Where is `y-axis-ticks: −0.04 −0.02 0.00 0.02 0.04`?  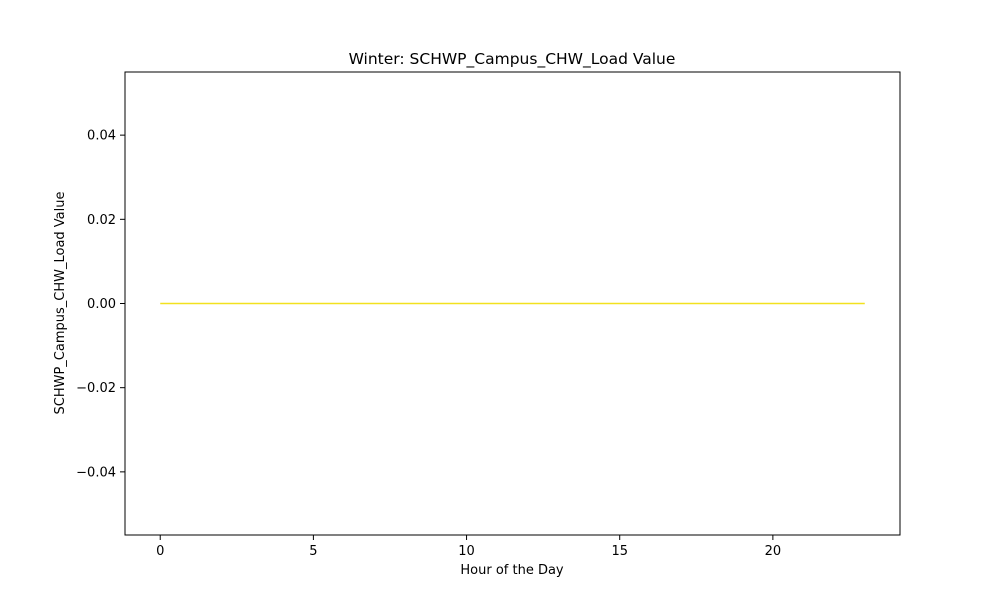
y-axis-ticks: −0.04 −0.02 0.00 0.02 0.04 is located at coordinates (100, 304).